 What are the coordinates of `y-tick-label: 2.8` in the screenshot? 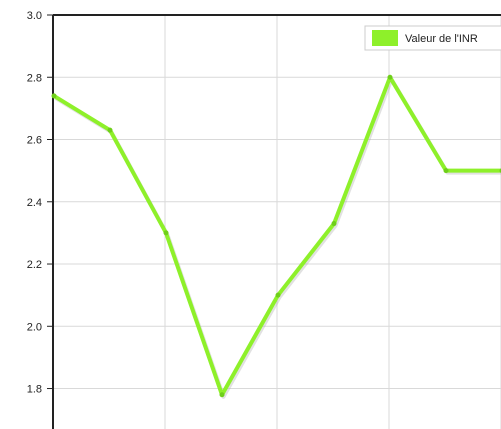 It's located at (34, 78).